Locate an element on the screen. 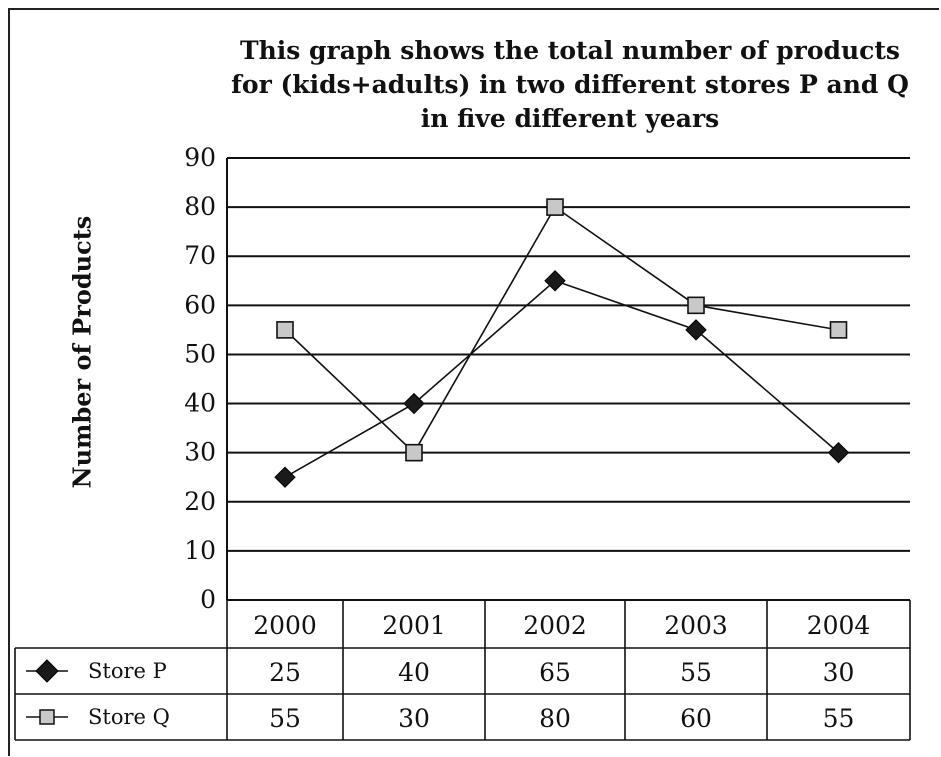 This screenshot has width=941, height=757. y-tick-label: 50 is located at coordinates (200, 353).